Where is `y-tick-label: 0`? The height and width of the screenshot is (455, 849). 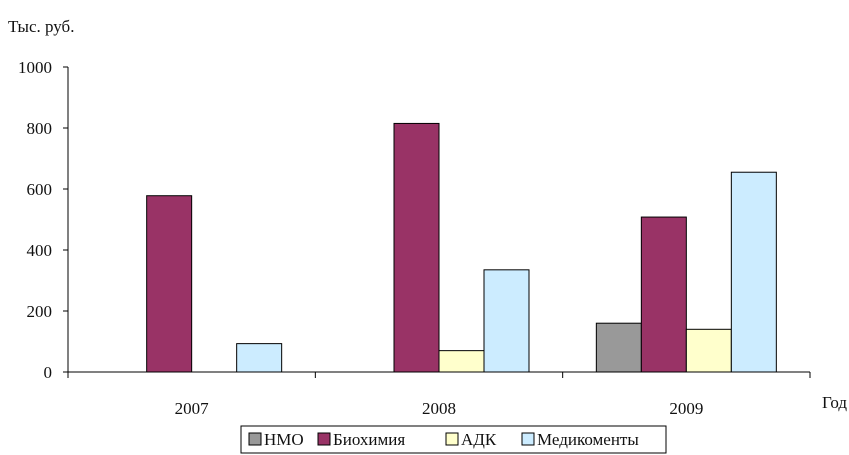 y-tick-label: 0 is located at coordinates (48, 372).